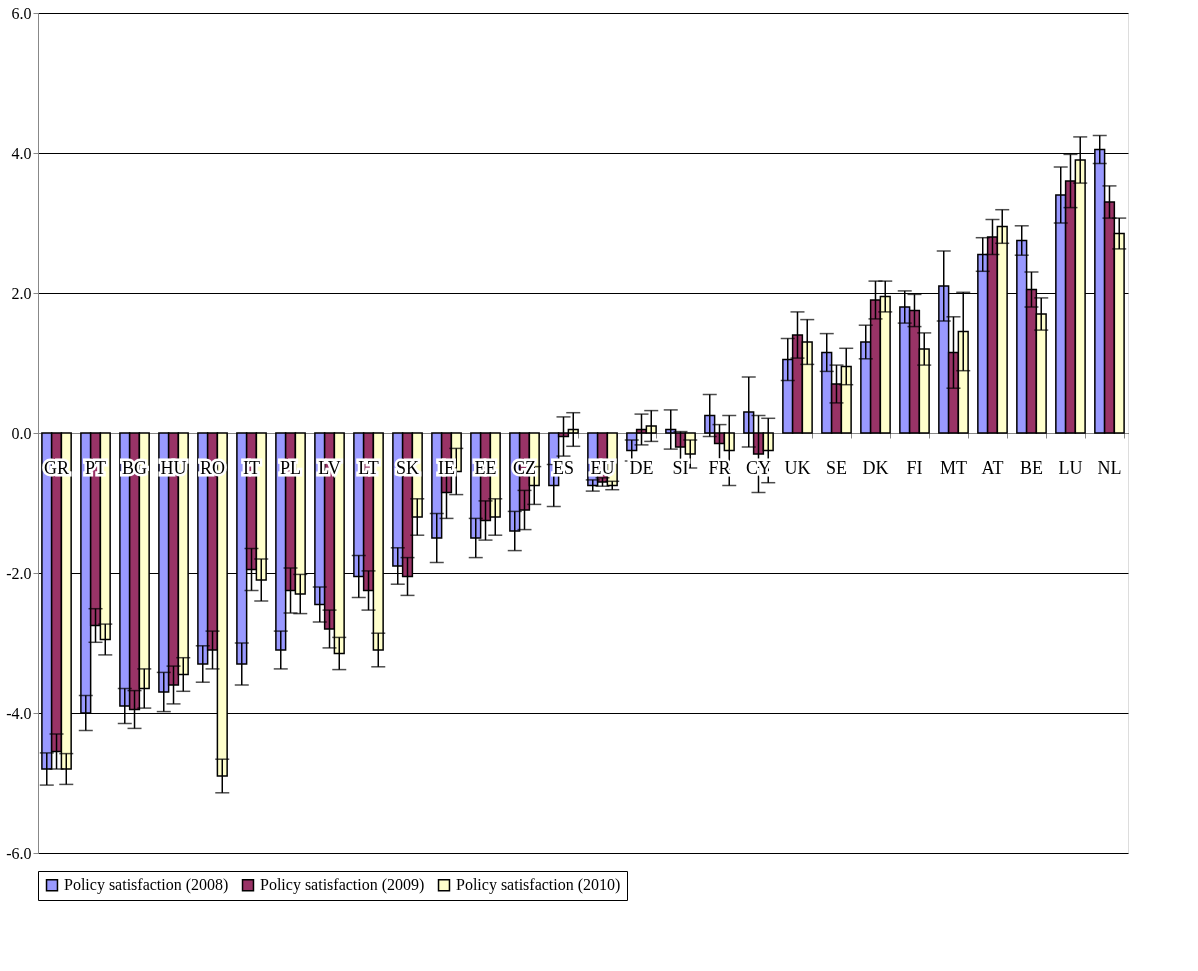  What do you see at coordinates (1031, 467) in the screenshot?
I see `x-tick-label: BE` at bounding box center [1031, 467].